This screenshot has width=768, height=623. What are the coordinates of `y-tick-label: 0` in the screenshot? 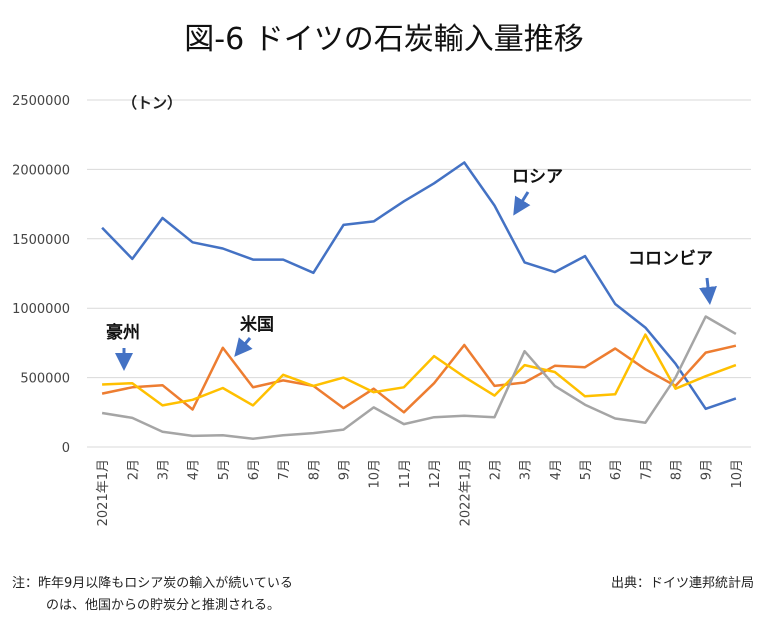 It's located at (66, 448).